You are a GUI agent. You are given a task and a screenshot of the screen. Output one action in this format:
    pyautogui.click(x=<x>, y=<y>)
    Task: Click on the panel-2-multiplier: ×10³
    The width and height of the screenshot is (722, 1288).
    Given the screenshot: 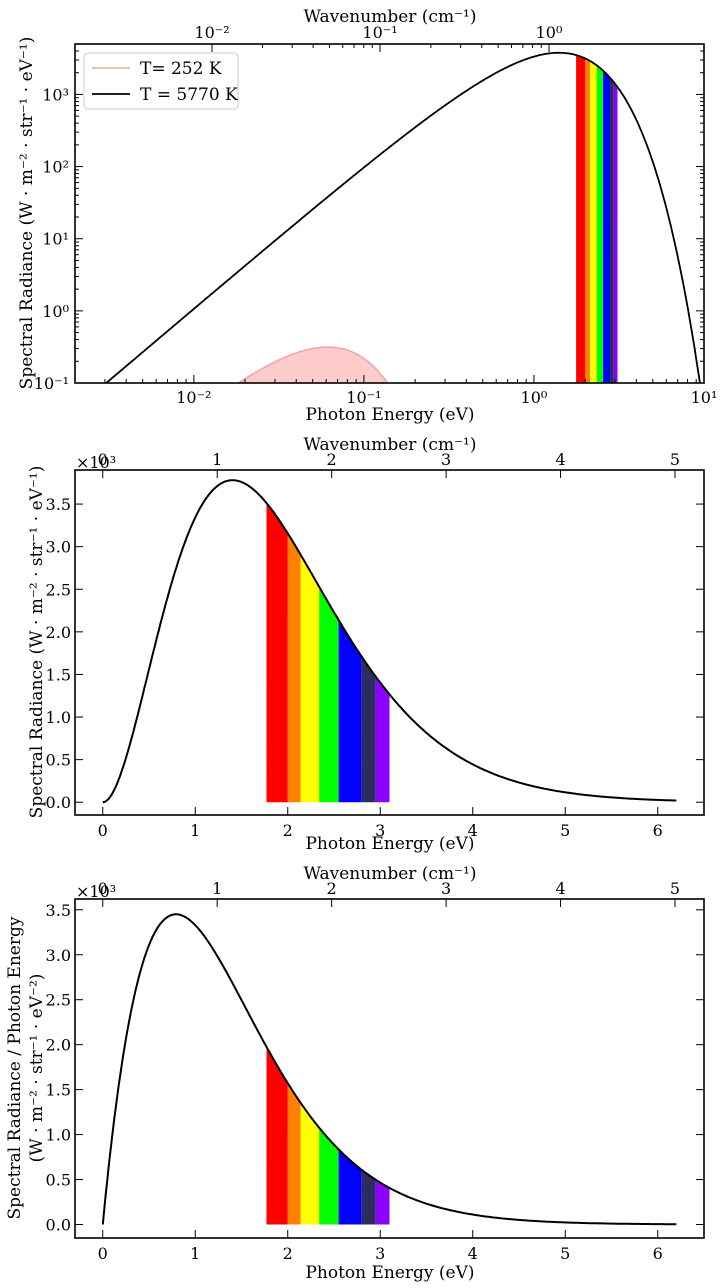 What is the action you would take?
    pyautogui.click(x=96, y=462)
    